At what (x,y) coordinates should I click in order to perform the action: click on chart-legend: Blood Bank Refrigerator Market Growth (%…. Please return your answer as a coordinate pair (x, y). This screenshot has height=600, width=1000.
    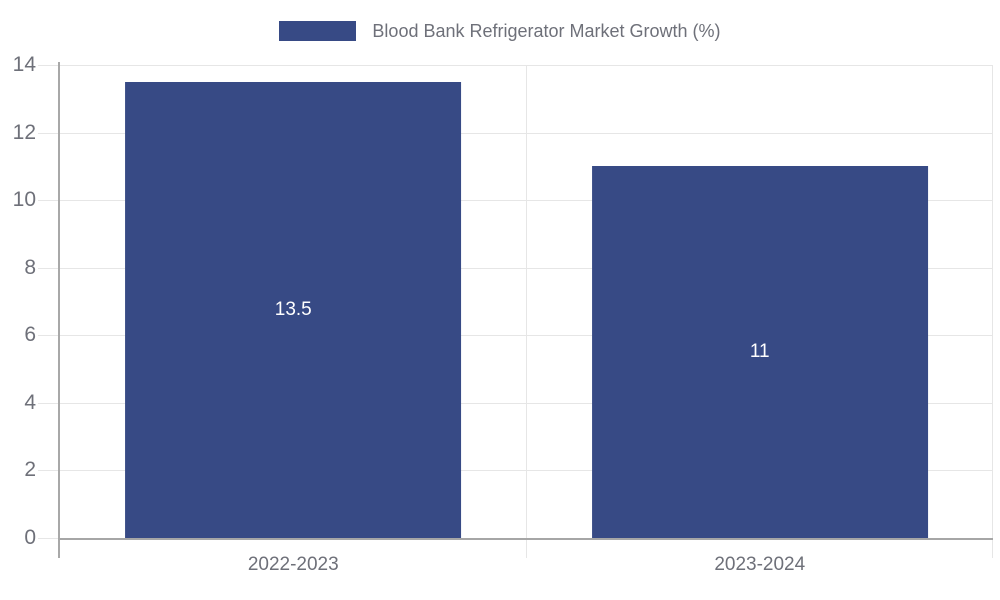
    Looking at the image, I should click on (500, 31).